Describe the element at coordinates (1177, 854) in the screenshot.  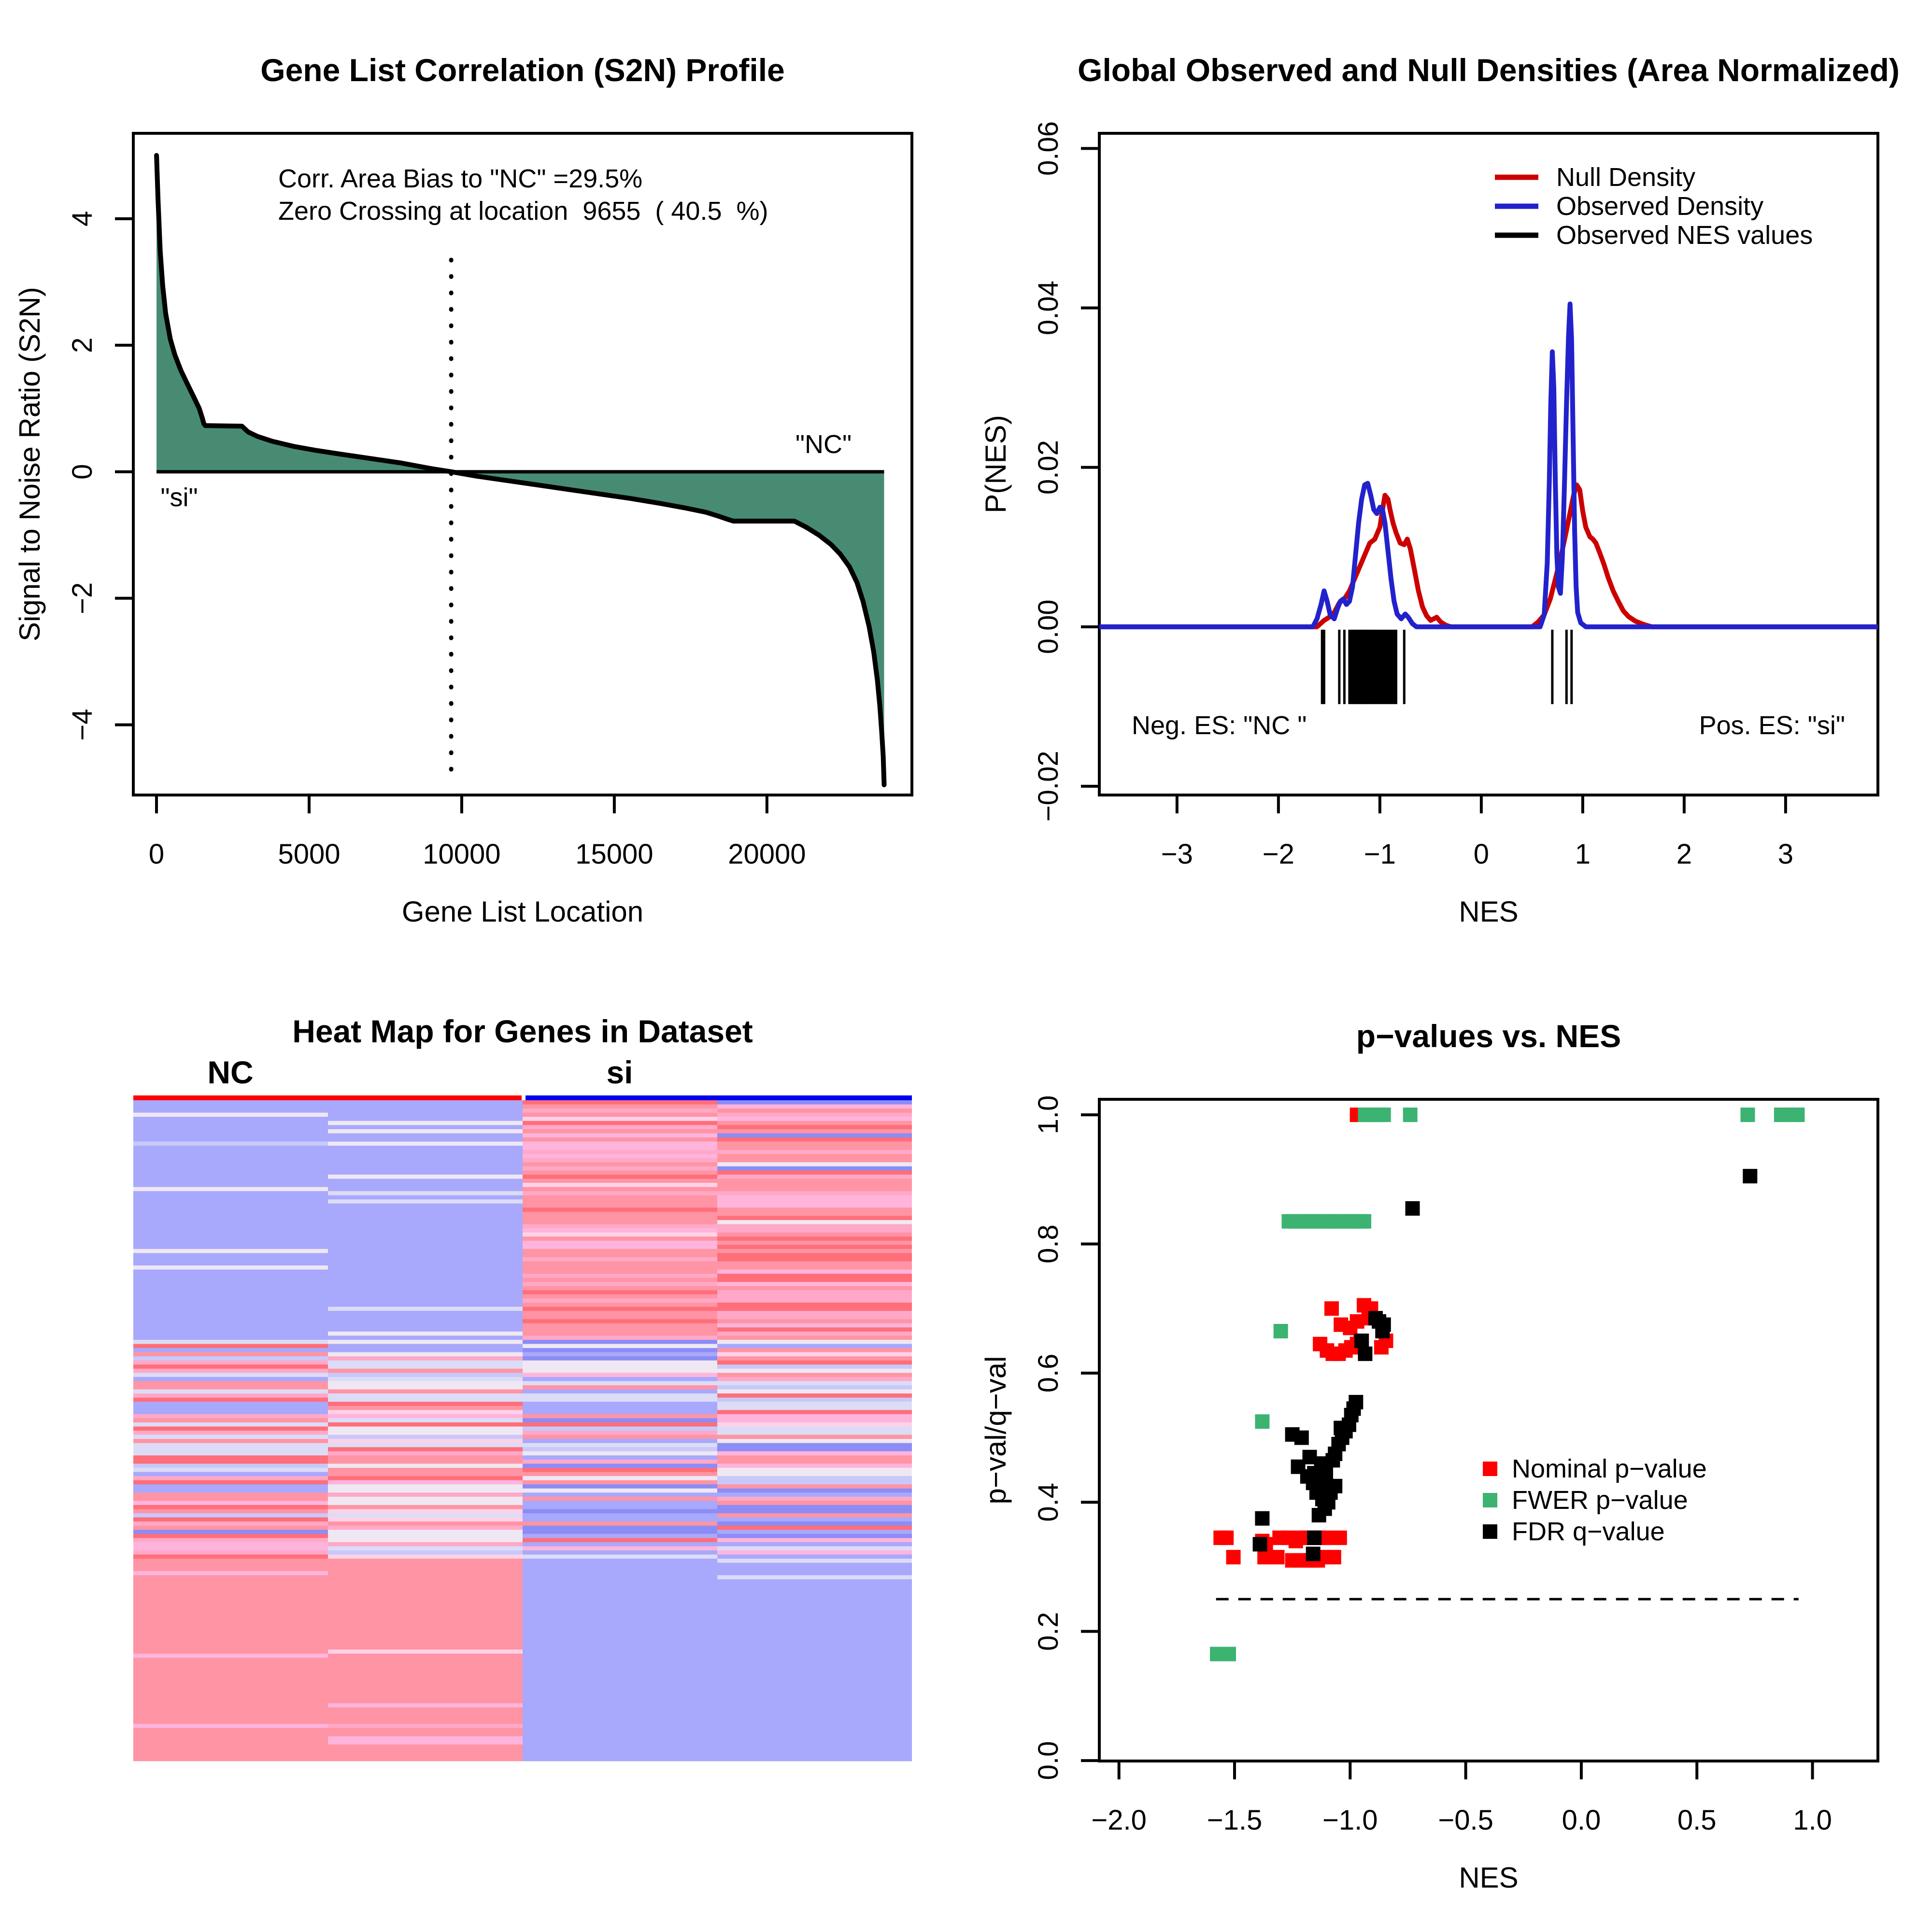
I see `x-tick-label: −3` at that location.